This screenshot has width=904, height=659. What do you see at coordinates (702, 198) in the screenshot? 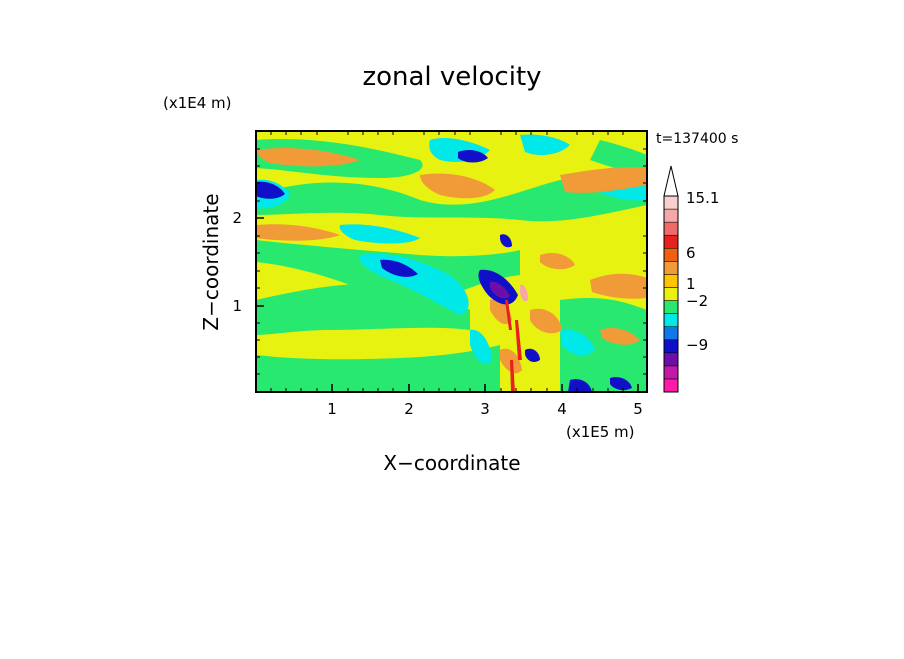
I see `colorbar-label: 15.1` at bounding box center [702, 198].